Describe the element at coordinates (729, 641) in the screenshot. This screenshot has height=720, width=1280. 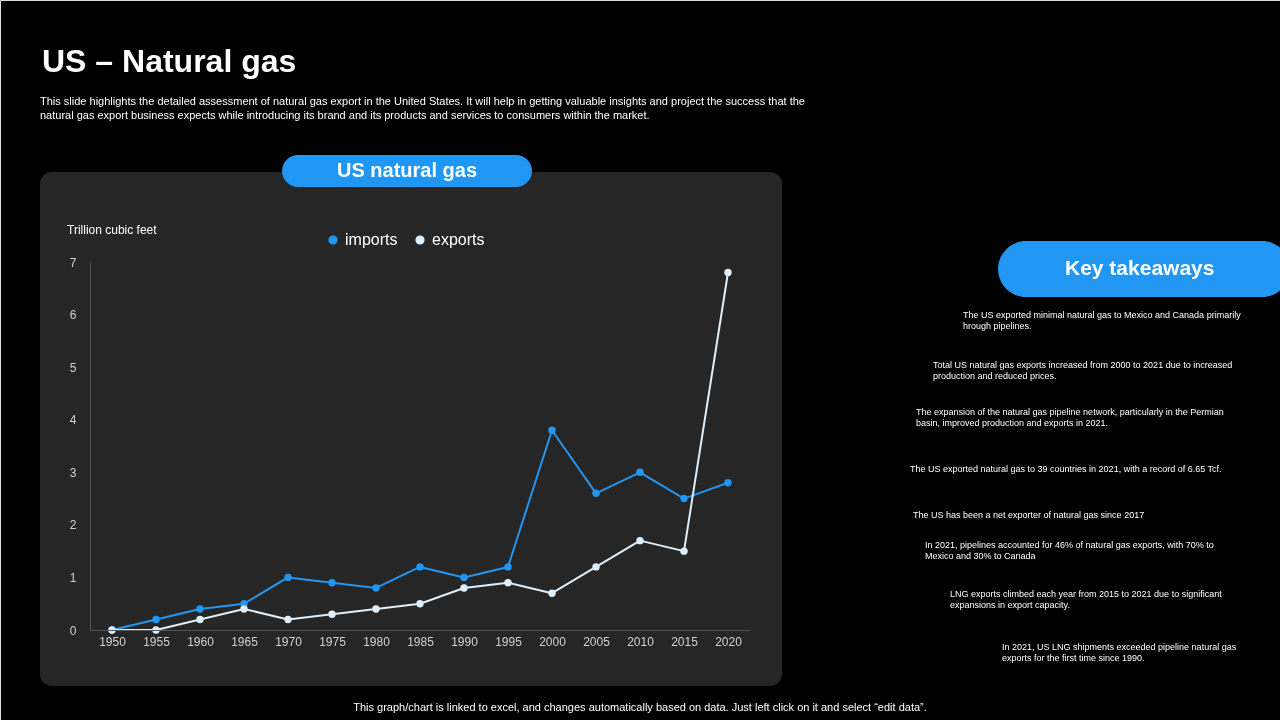
I see `x-tick-label: 2020` at that location.